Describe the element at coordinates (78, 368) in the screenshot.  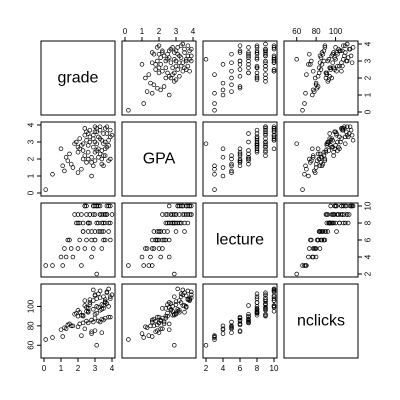
I see `x-tick-label-grade: 2` at that location.